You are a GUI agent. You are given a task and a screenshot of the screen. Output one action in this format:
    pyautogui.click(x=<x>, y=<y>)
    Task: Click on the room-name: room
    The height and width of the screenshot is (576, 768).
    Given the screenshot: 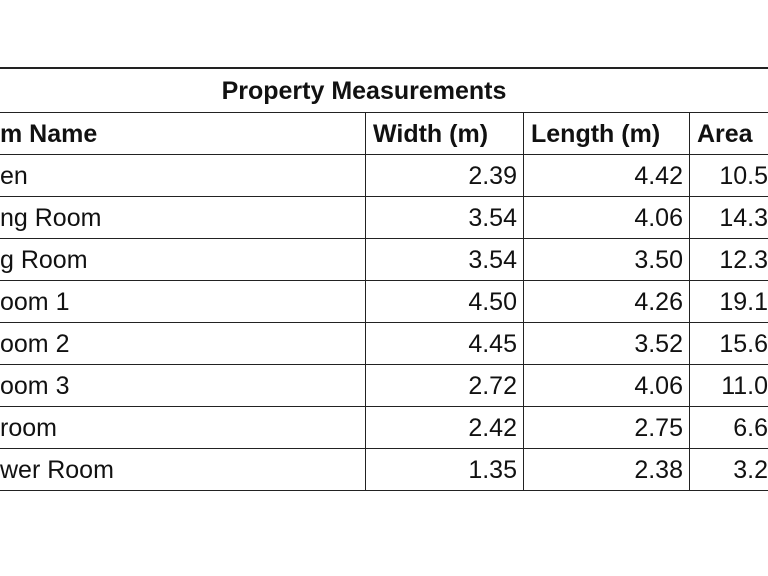 What is the action you would take?
    pyautogui.click(x=28, y=428)
    